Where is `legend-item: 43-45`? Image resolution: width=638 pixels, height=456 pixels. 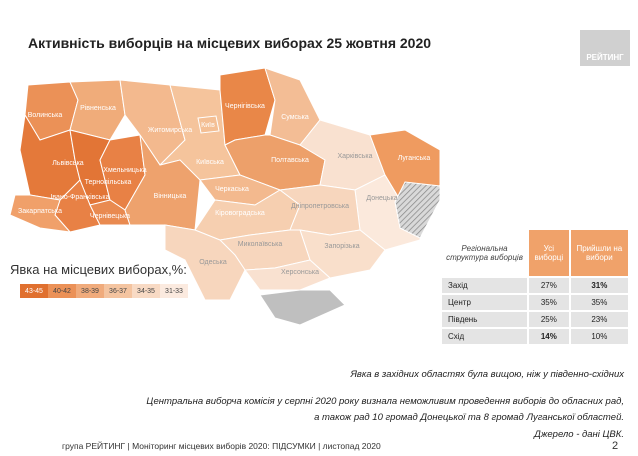
legend-item: 43-45 is located at coordinates (34, 291).